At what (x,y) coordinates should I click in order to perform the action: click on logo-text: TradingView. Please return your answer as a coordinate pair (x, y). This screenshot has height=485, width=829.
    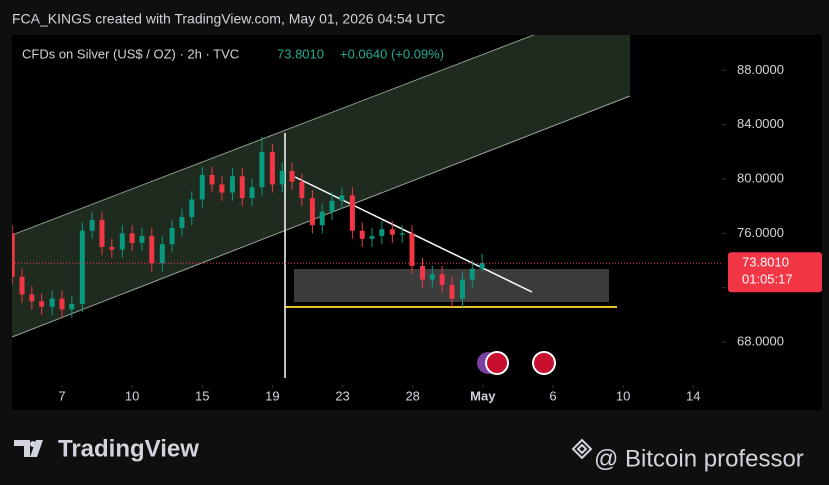
    Looking at the image, I should click on (128, 448).